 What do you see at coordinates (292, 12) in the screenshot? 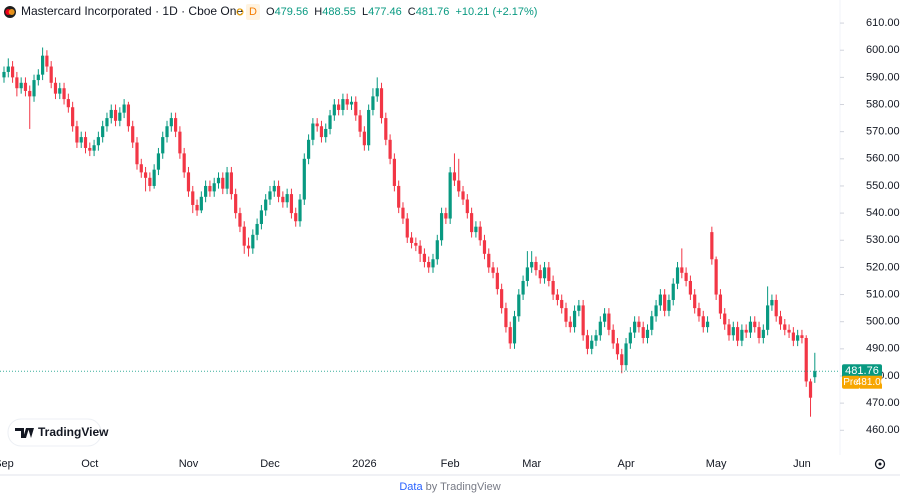
I see `legend-value: 479.56` at bounding box center [292, 12].